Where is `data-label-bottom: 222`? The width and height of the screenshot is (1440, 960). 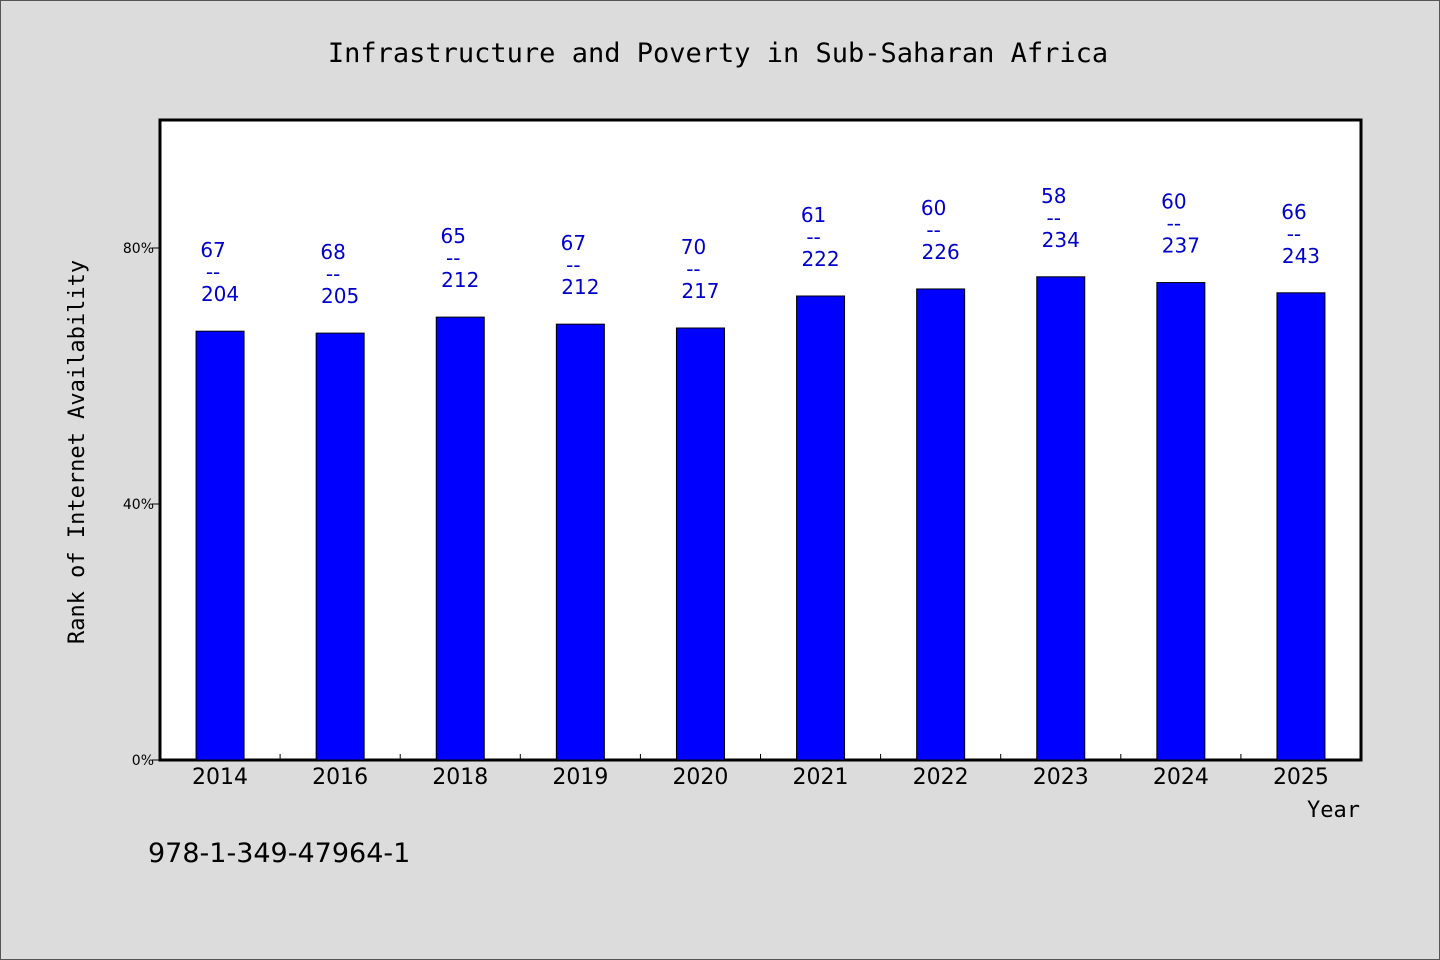
data-label-bottom: 222 is located at coordinates (820, 259).